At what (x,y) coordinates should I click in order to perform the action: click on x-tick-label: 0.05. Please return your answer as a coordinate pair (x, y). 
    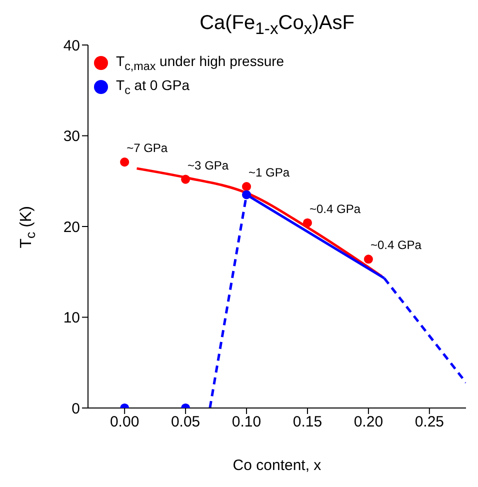
    Looking at the image, I should click on (185, 422).